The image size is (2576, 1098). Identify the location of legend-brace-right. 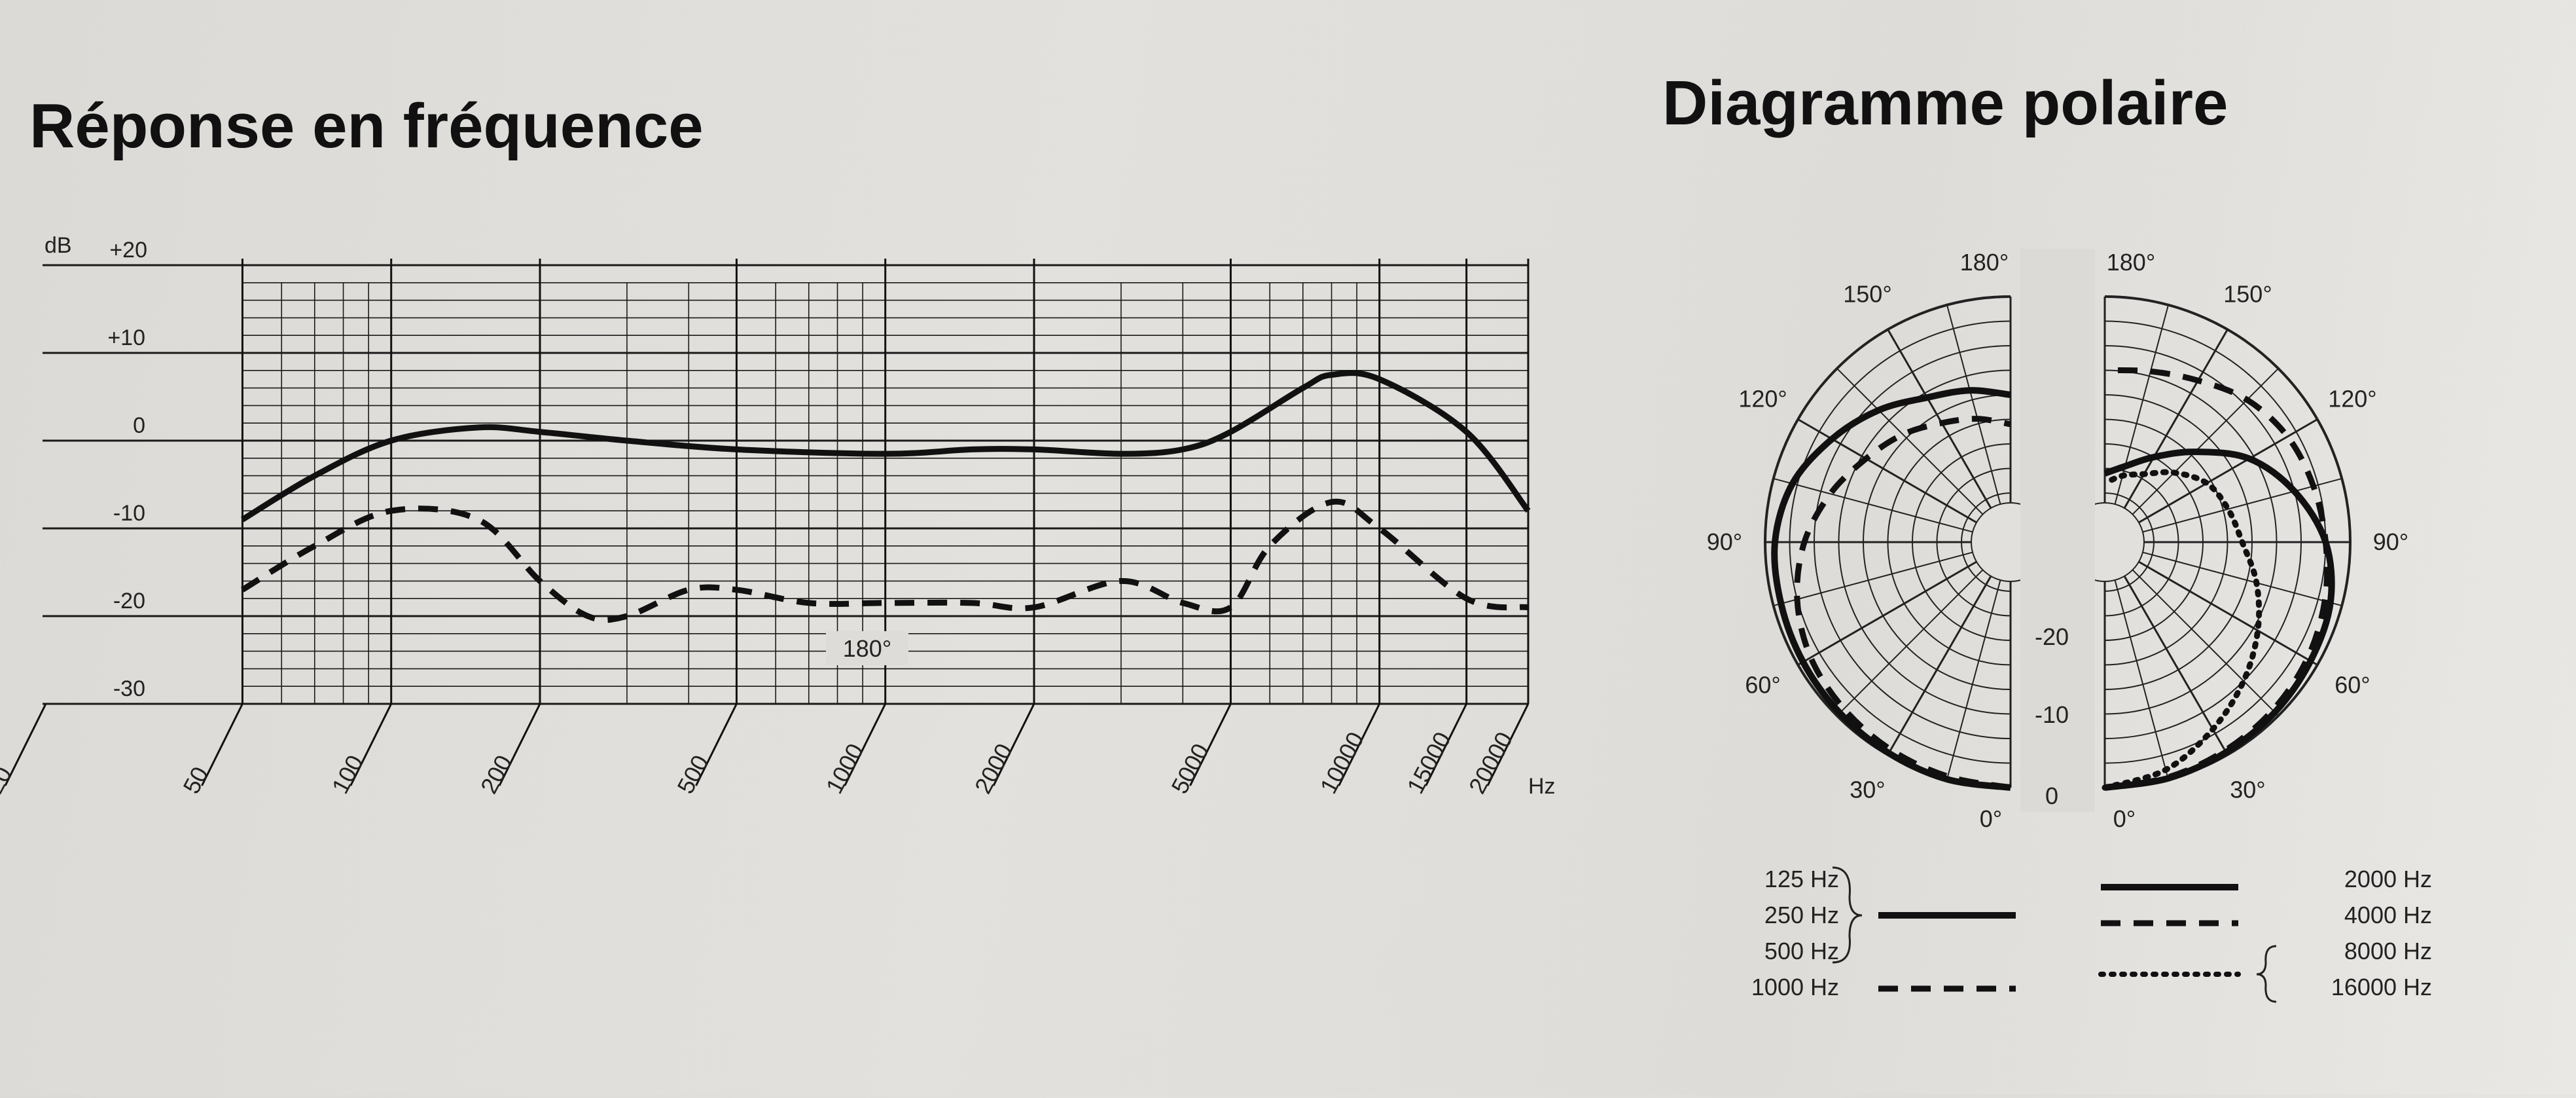
(2266, 974).